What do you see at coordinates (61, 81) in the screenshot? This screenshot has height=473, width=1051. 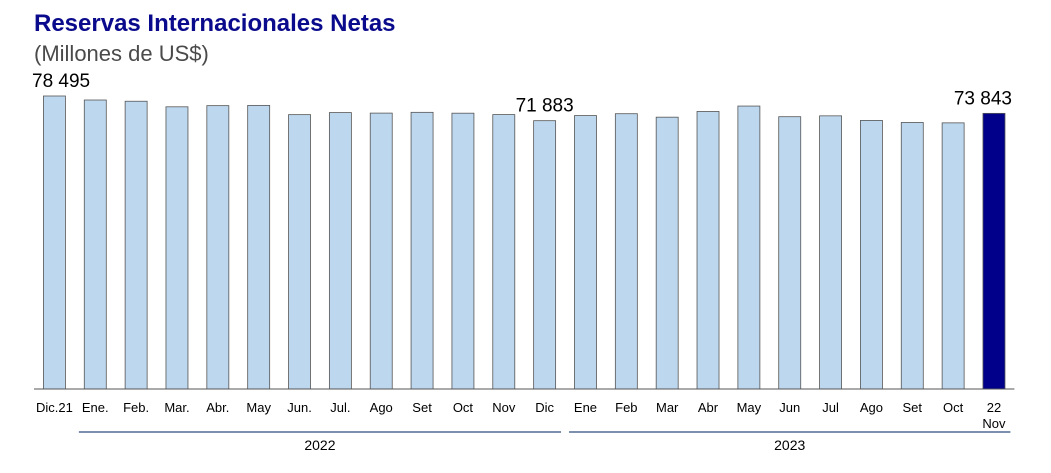 I see `data-label: 78 495` at bounding box center [61, 81].